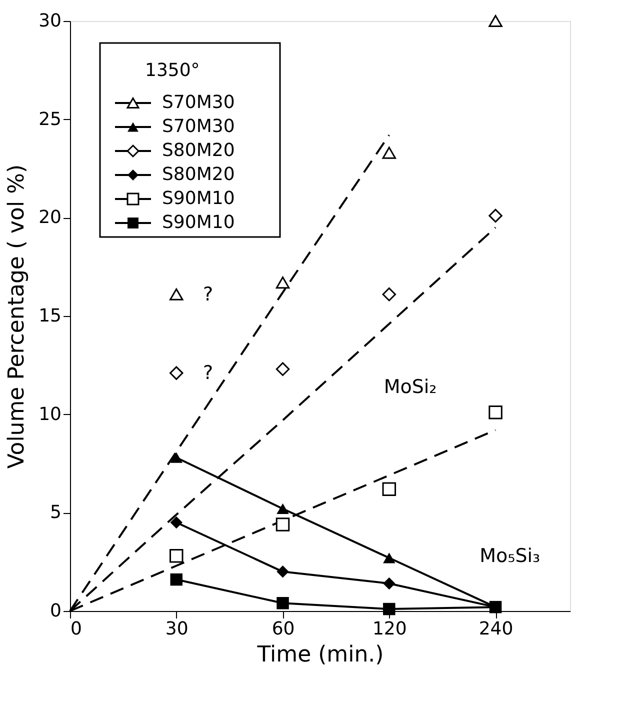  I want to click on annotation: MoSi₂, so click(410, 387).